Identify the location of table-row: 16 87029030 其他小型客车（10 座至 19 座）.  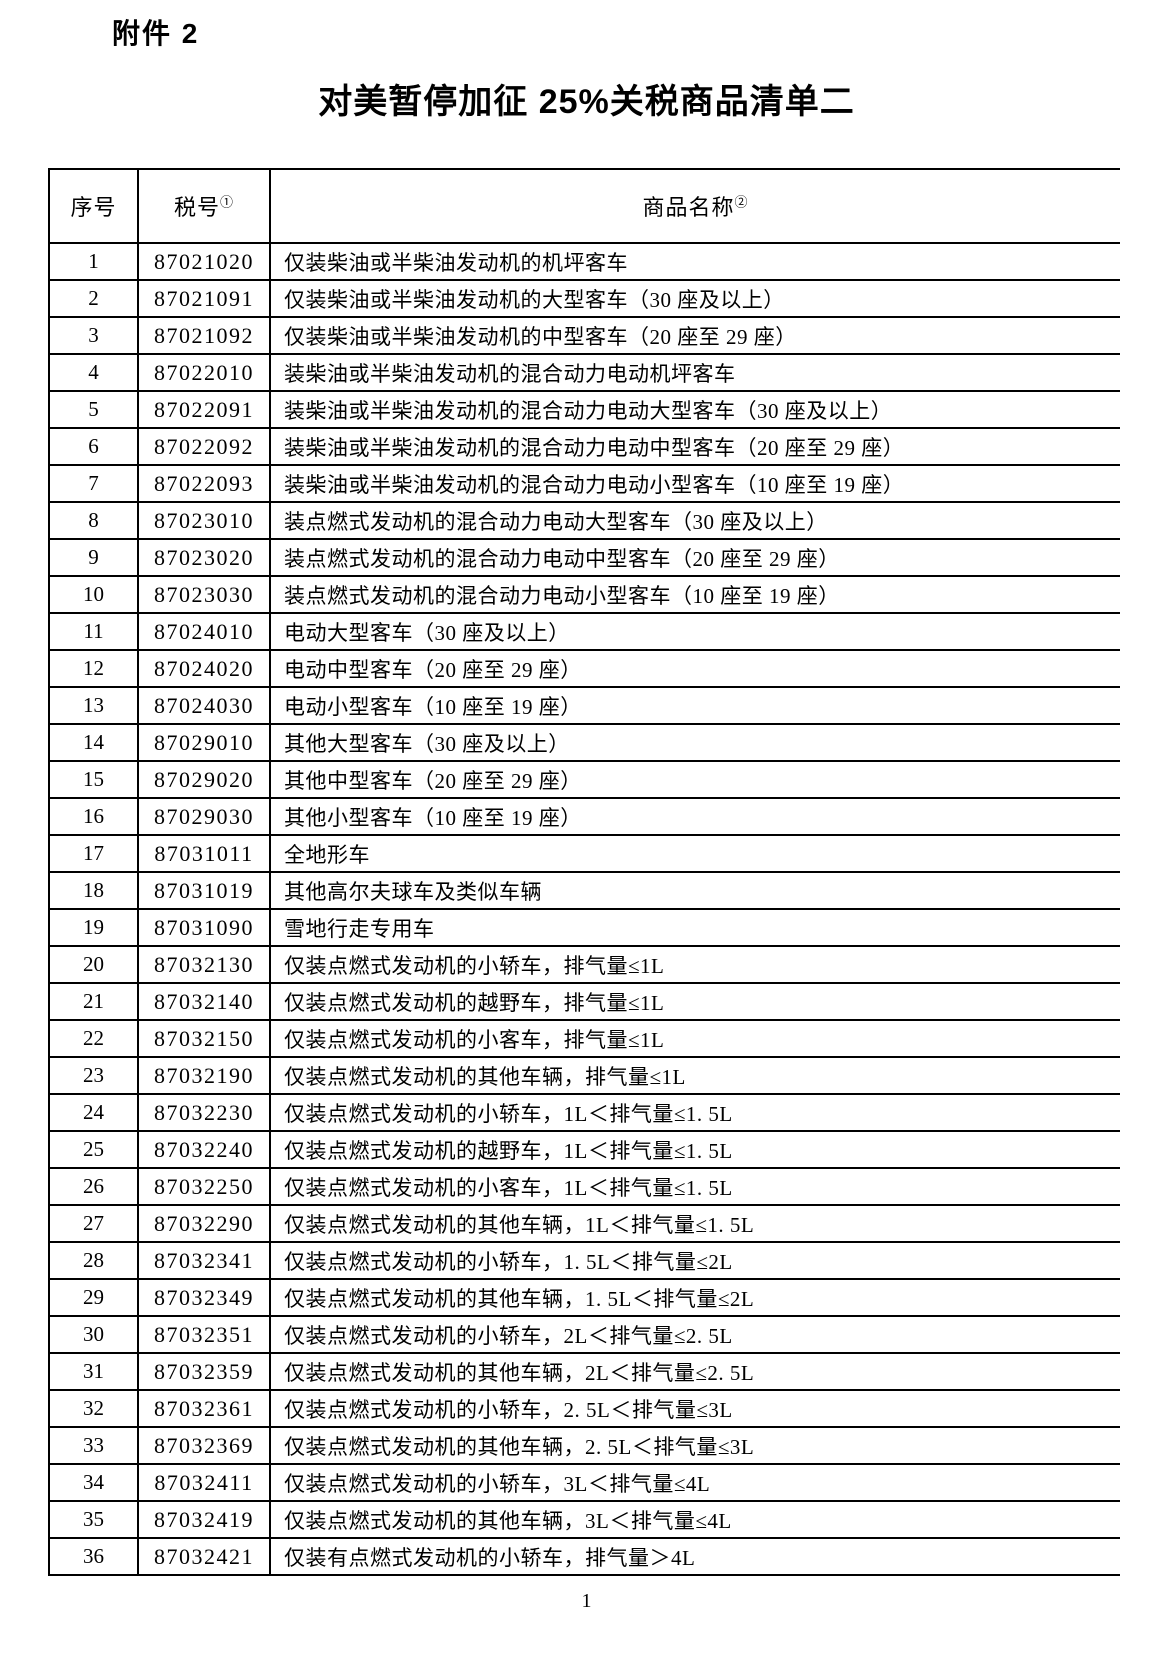
(584, 816).